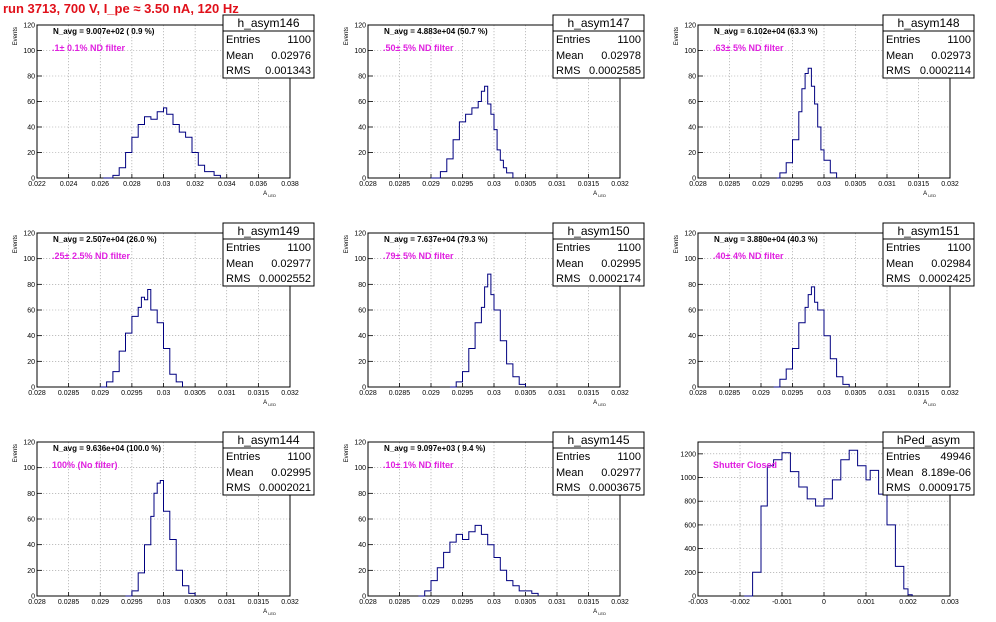 This screenshot has width=996, height=622. What do you see at coordinates (615, 488) in the screenshot?
I see `stats-rms-value: 0.0003675` at bounding box center [615, 488].